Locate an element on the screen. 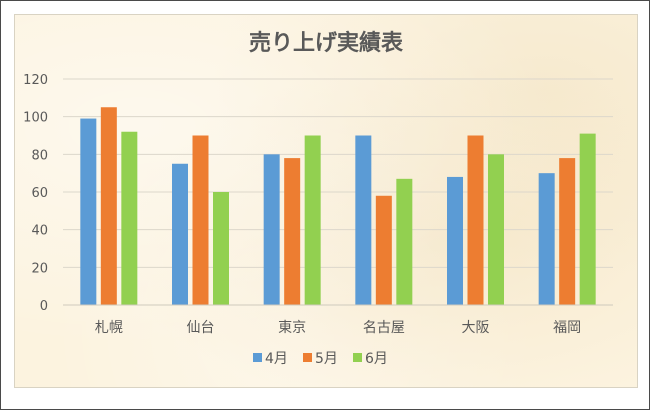 This screenshot has width=650, height=411. y-tick-label: 120 is located at coordinates (35, 80).